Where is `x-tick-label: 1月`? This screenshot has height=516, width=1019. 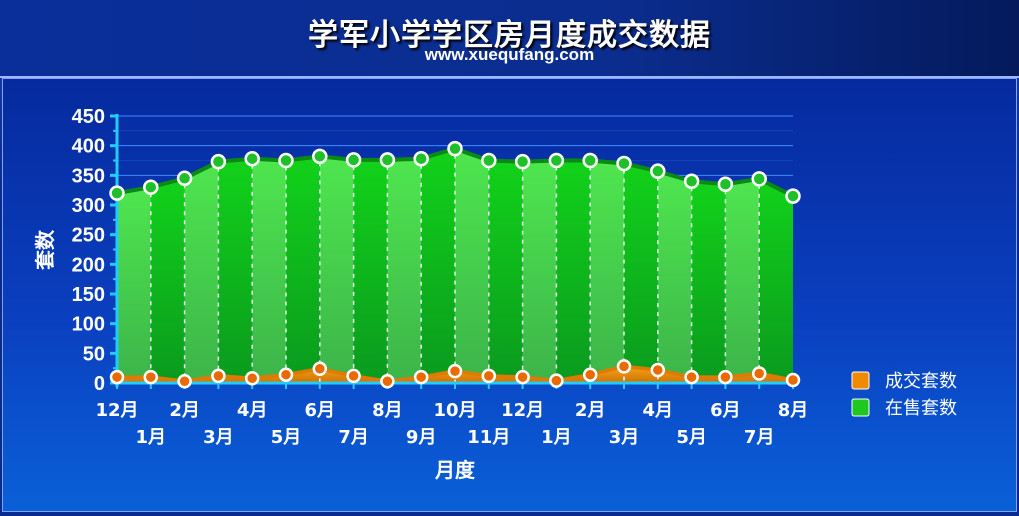
x-tick-label: 1月 is located at coordinates (556, 437).